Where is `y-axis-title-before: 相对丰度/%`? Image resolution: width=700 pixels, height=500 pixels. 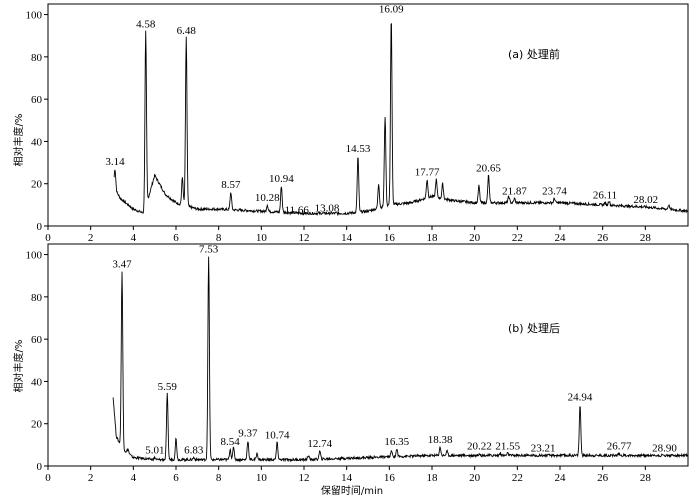 y-axis-title-before: 相对丰度/% is located at coordinates (18, 140).